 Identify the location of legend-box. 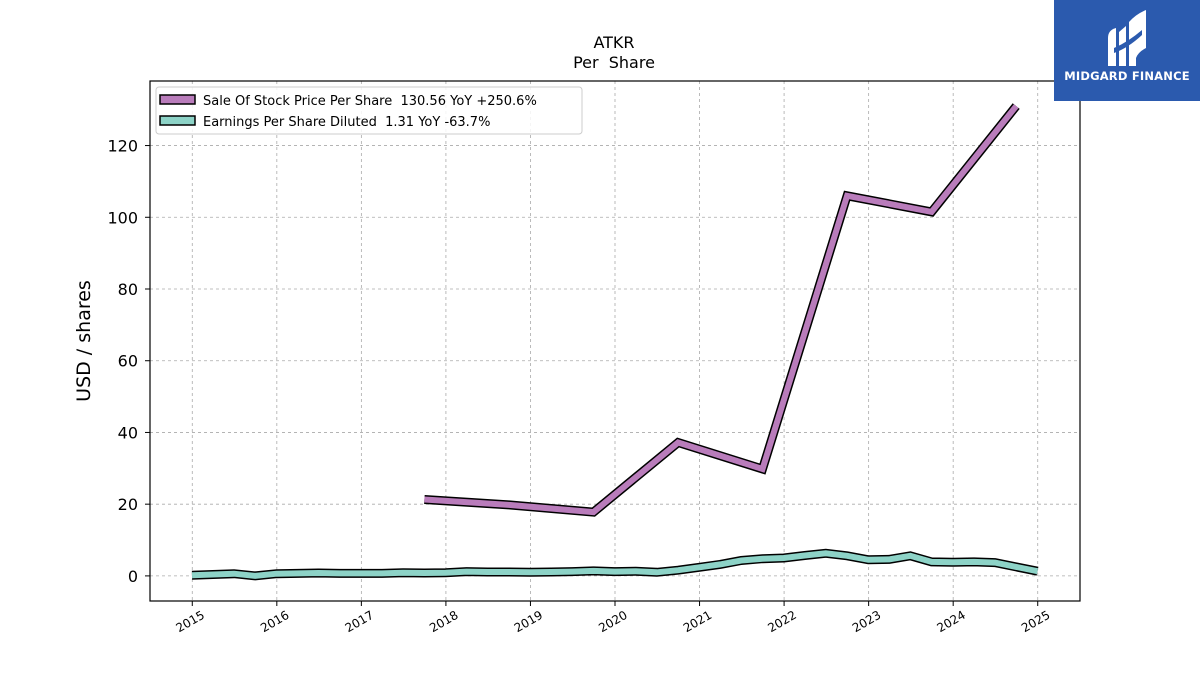
(369, 110).